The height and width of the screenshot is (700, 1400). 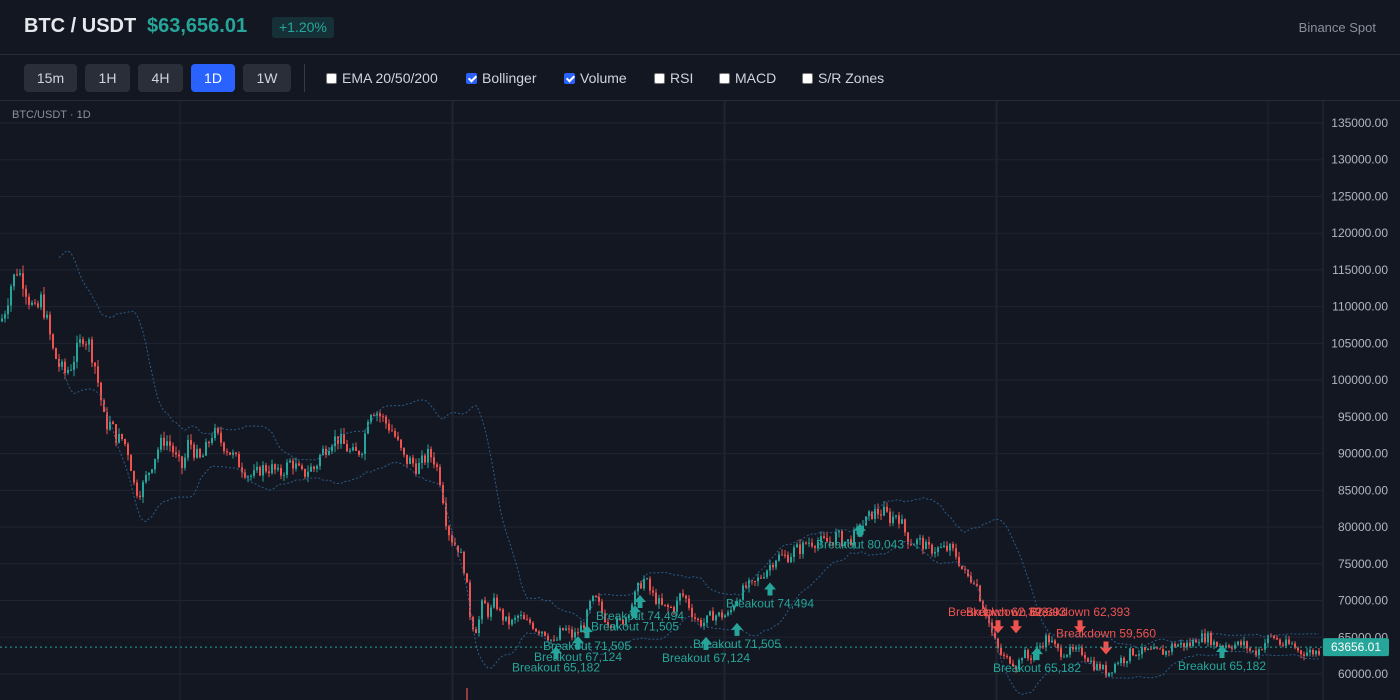 What do you see at coordinates (1359, 123) in the screenshot?
I see `price-axis-tick: 135000.00` at bounding box center [1359, 123].